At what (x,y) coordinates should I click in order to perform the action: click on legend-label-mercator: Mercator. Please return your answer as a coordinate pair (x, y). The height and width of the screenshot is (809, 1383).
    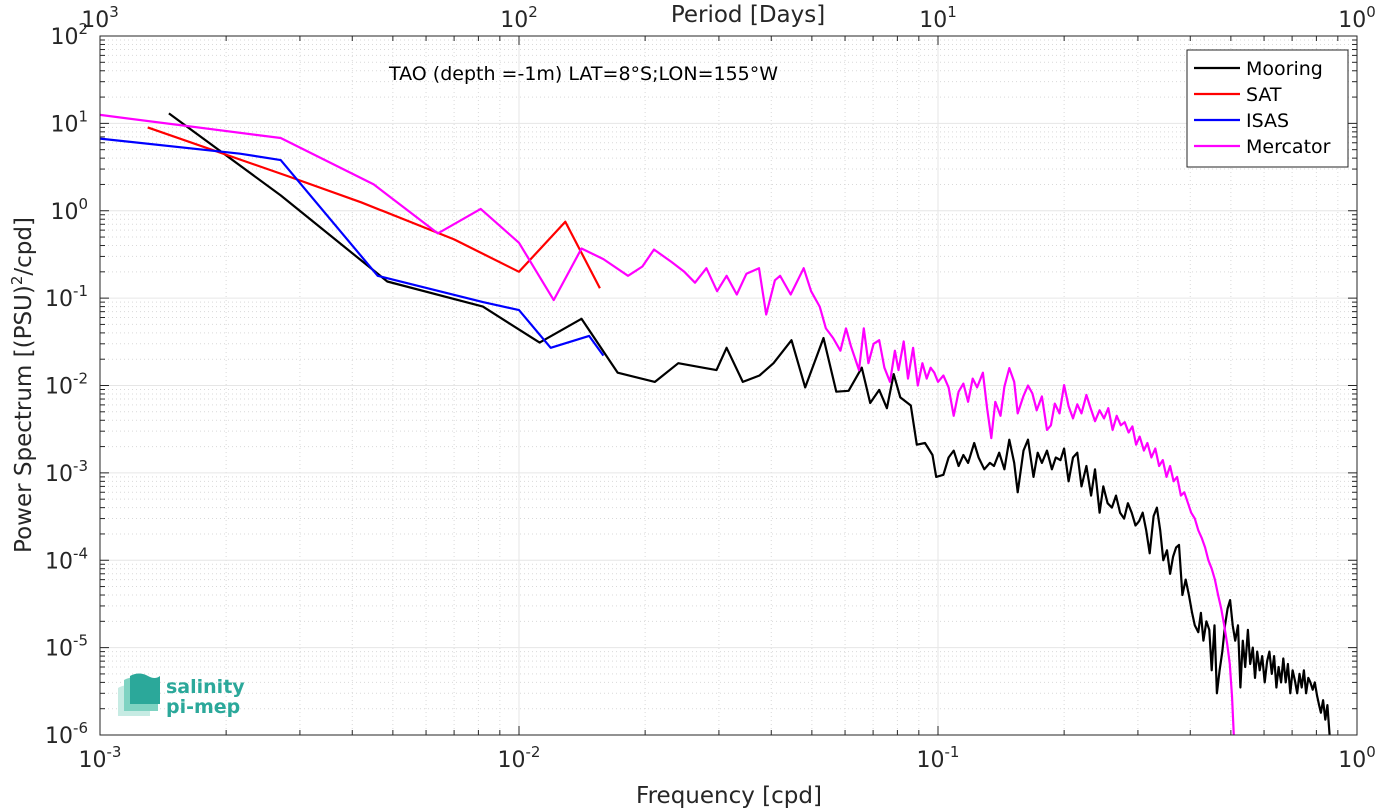
    Looking at the image, I should click on (1288, 147).